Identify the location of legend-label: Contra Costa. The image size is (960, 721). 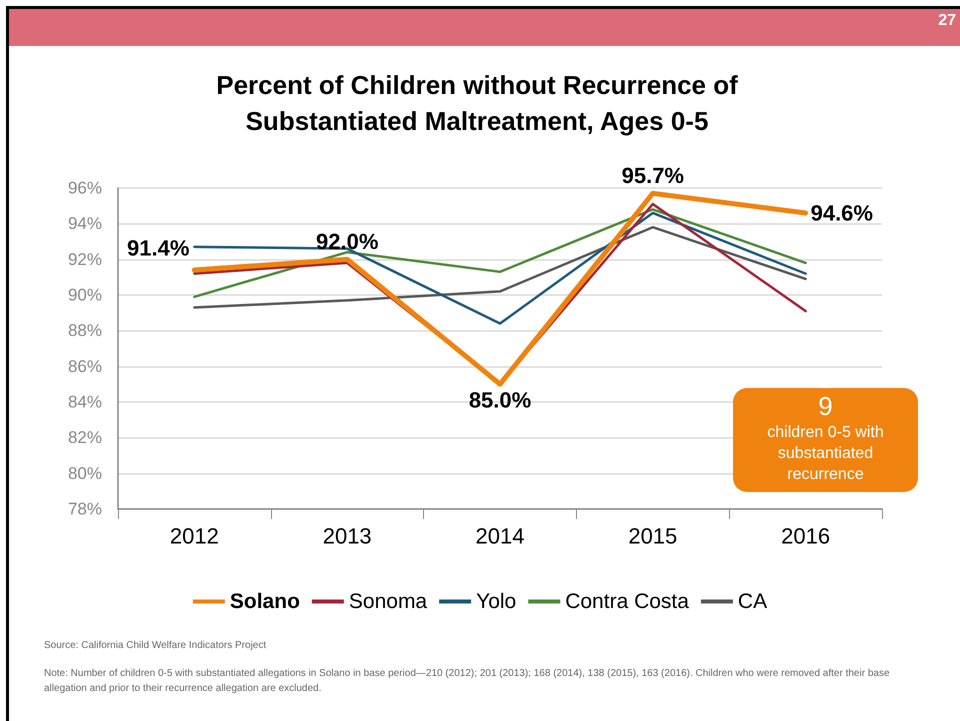
(627, 601).